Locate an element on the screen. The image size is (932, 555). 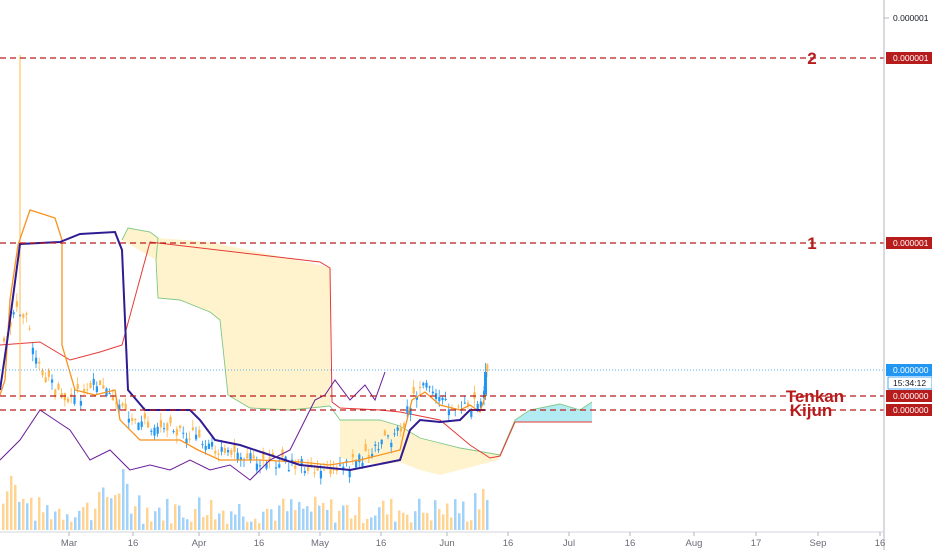
time-tick-label: Jul is located at coordinates (569, 543).